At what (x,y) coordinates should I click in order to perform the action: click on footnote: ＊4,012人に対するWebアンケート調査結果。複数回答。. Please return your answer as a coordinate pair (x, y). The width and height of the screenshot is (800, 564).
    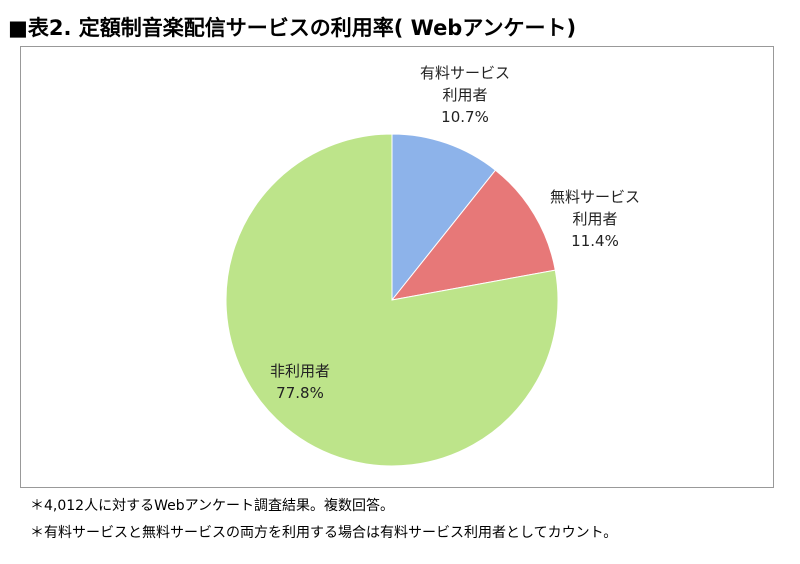
    Looking at the image, I should click on (212, 506).